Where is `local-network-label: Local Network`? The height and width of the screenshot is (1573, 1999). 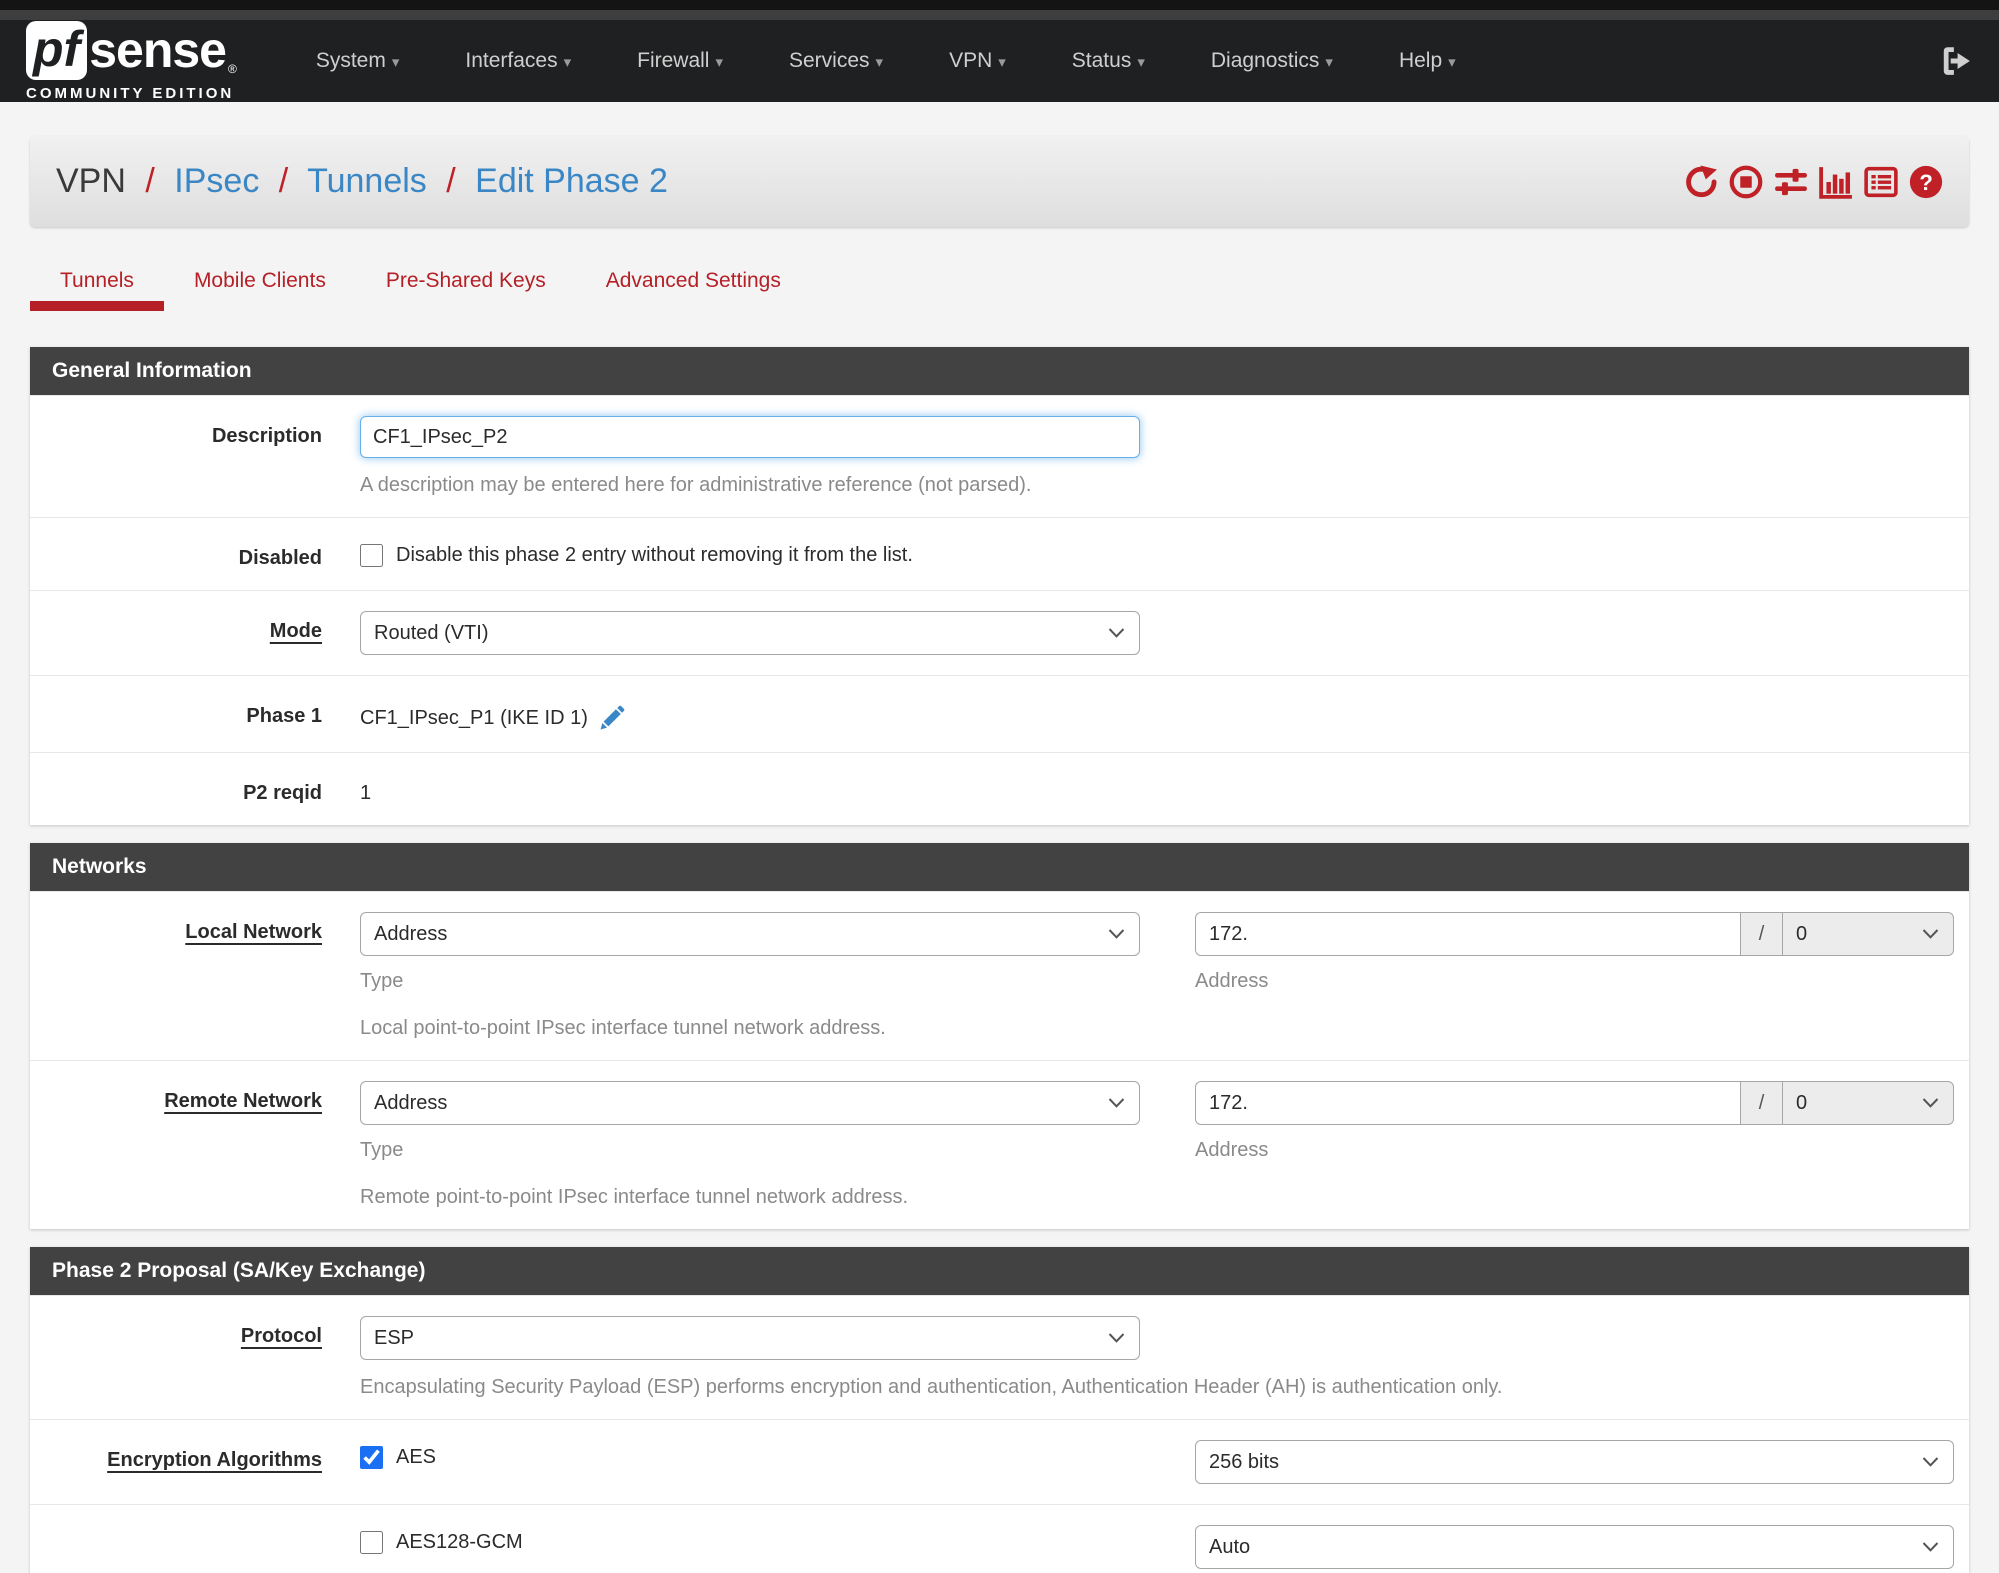
local-network-label: Local Network is located at coordinates (253, 932).